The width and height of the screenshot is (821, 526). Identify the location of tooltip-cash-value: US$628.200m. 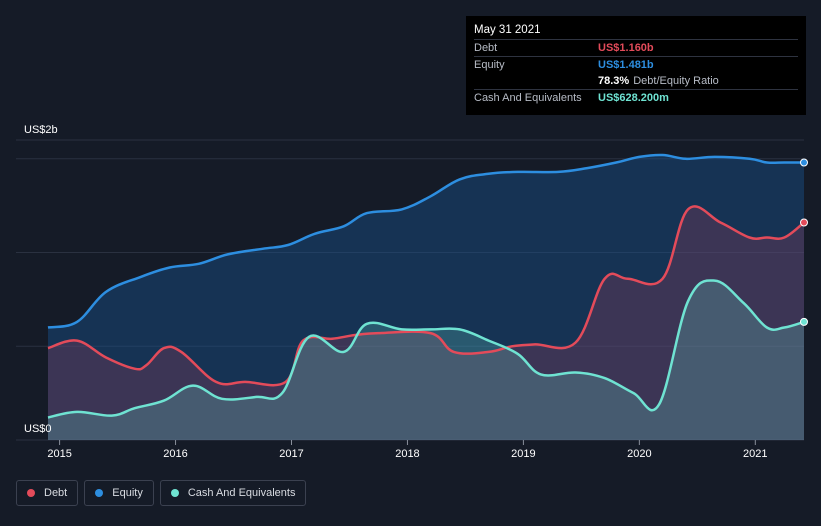
(633, 98).